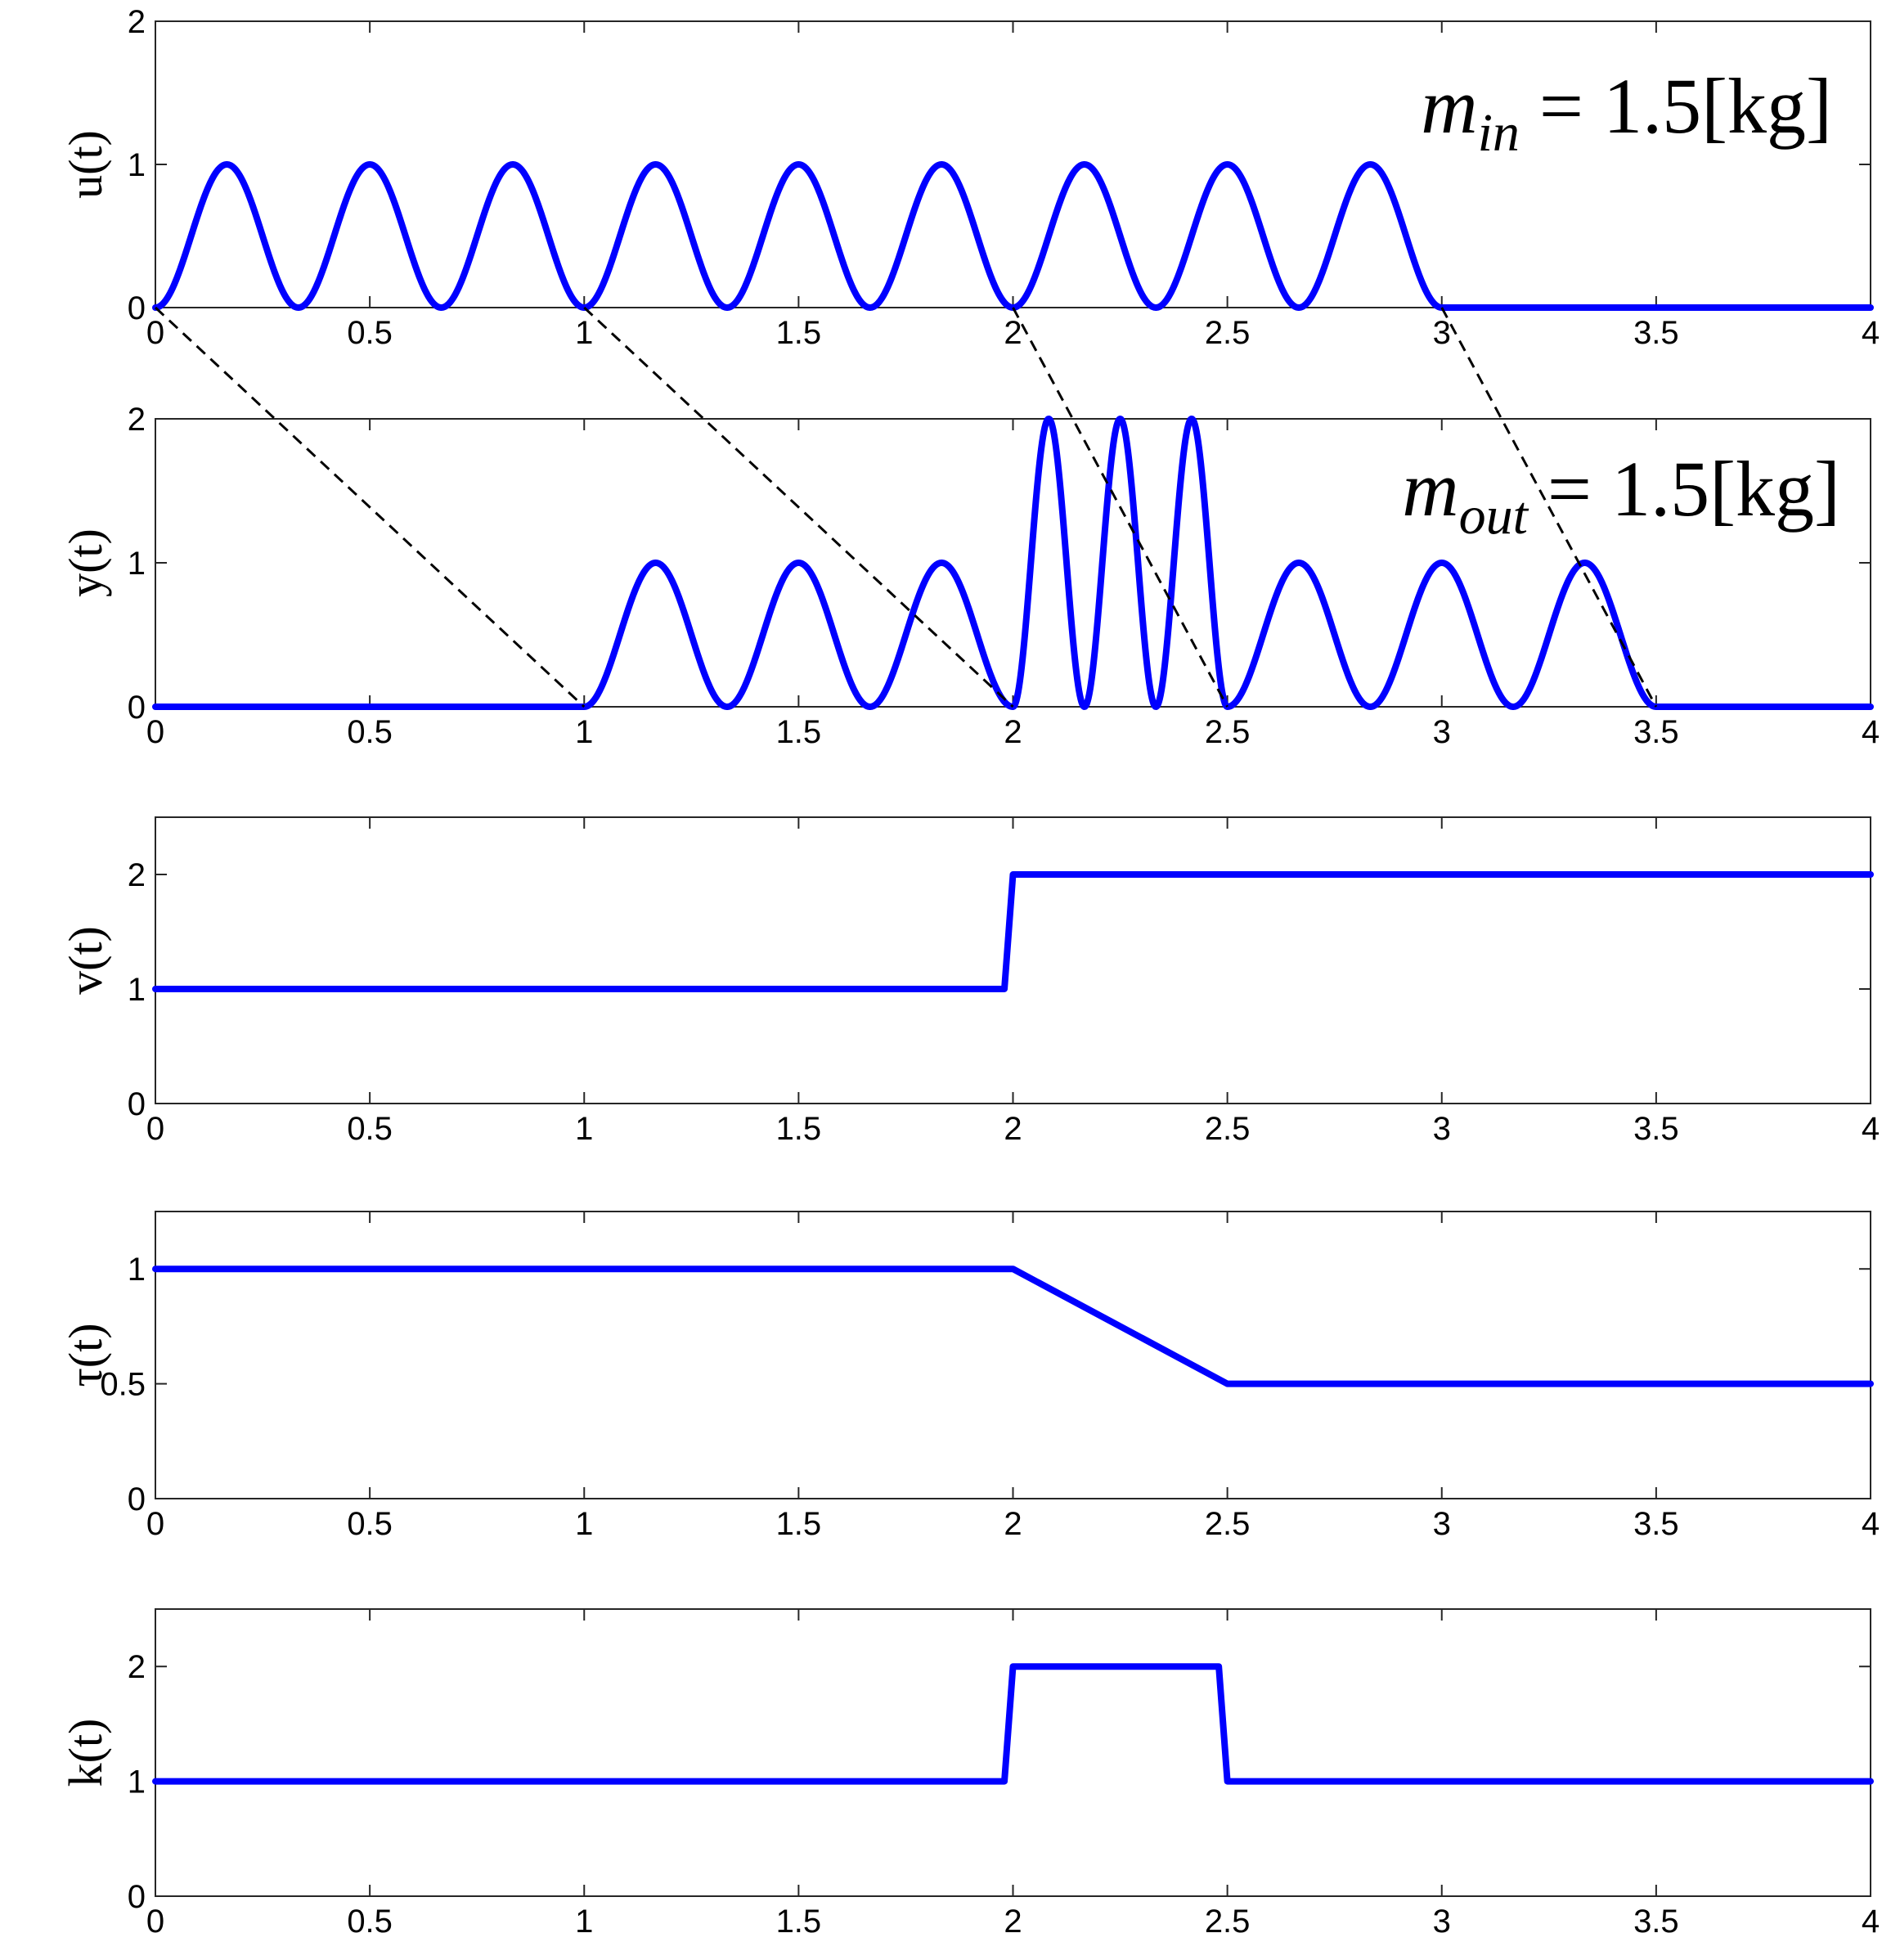 The width and height of the screenshot is (1900, 1960). What do you see at coordinates (86, 1753) in the screenshot?
I see `y-axis-label: k(t)` at bounding box center [86, 1753].